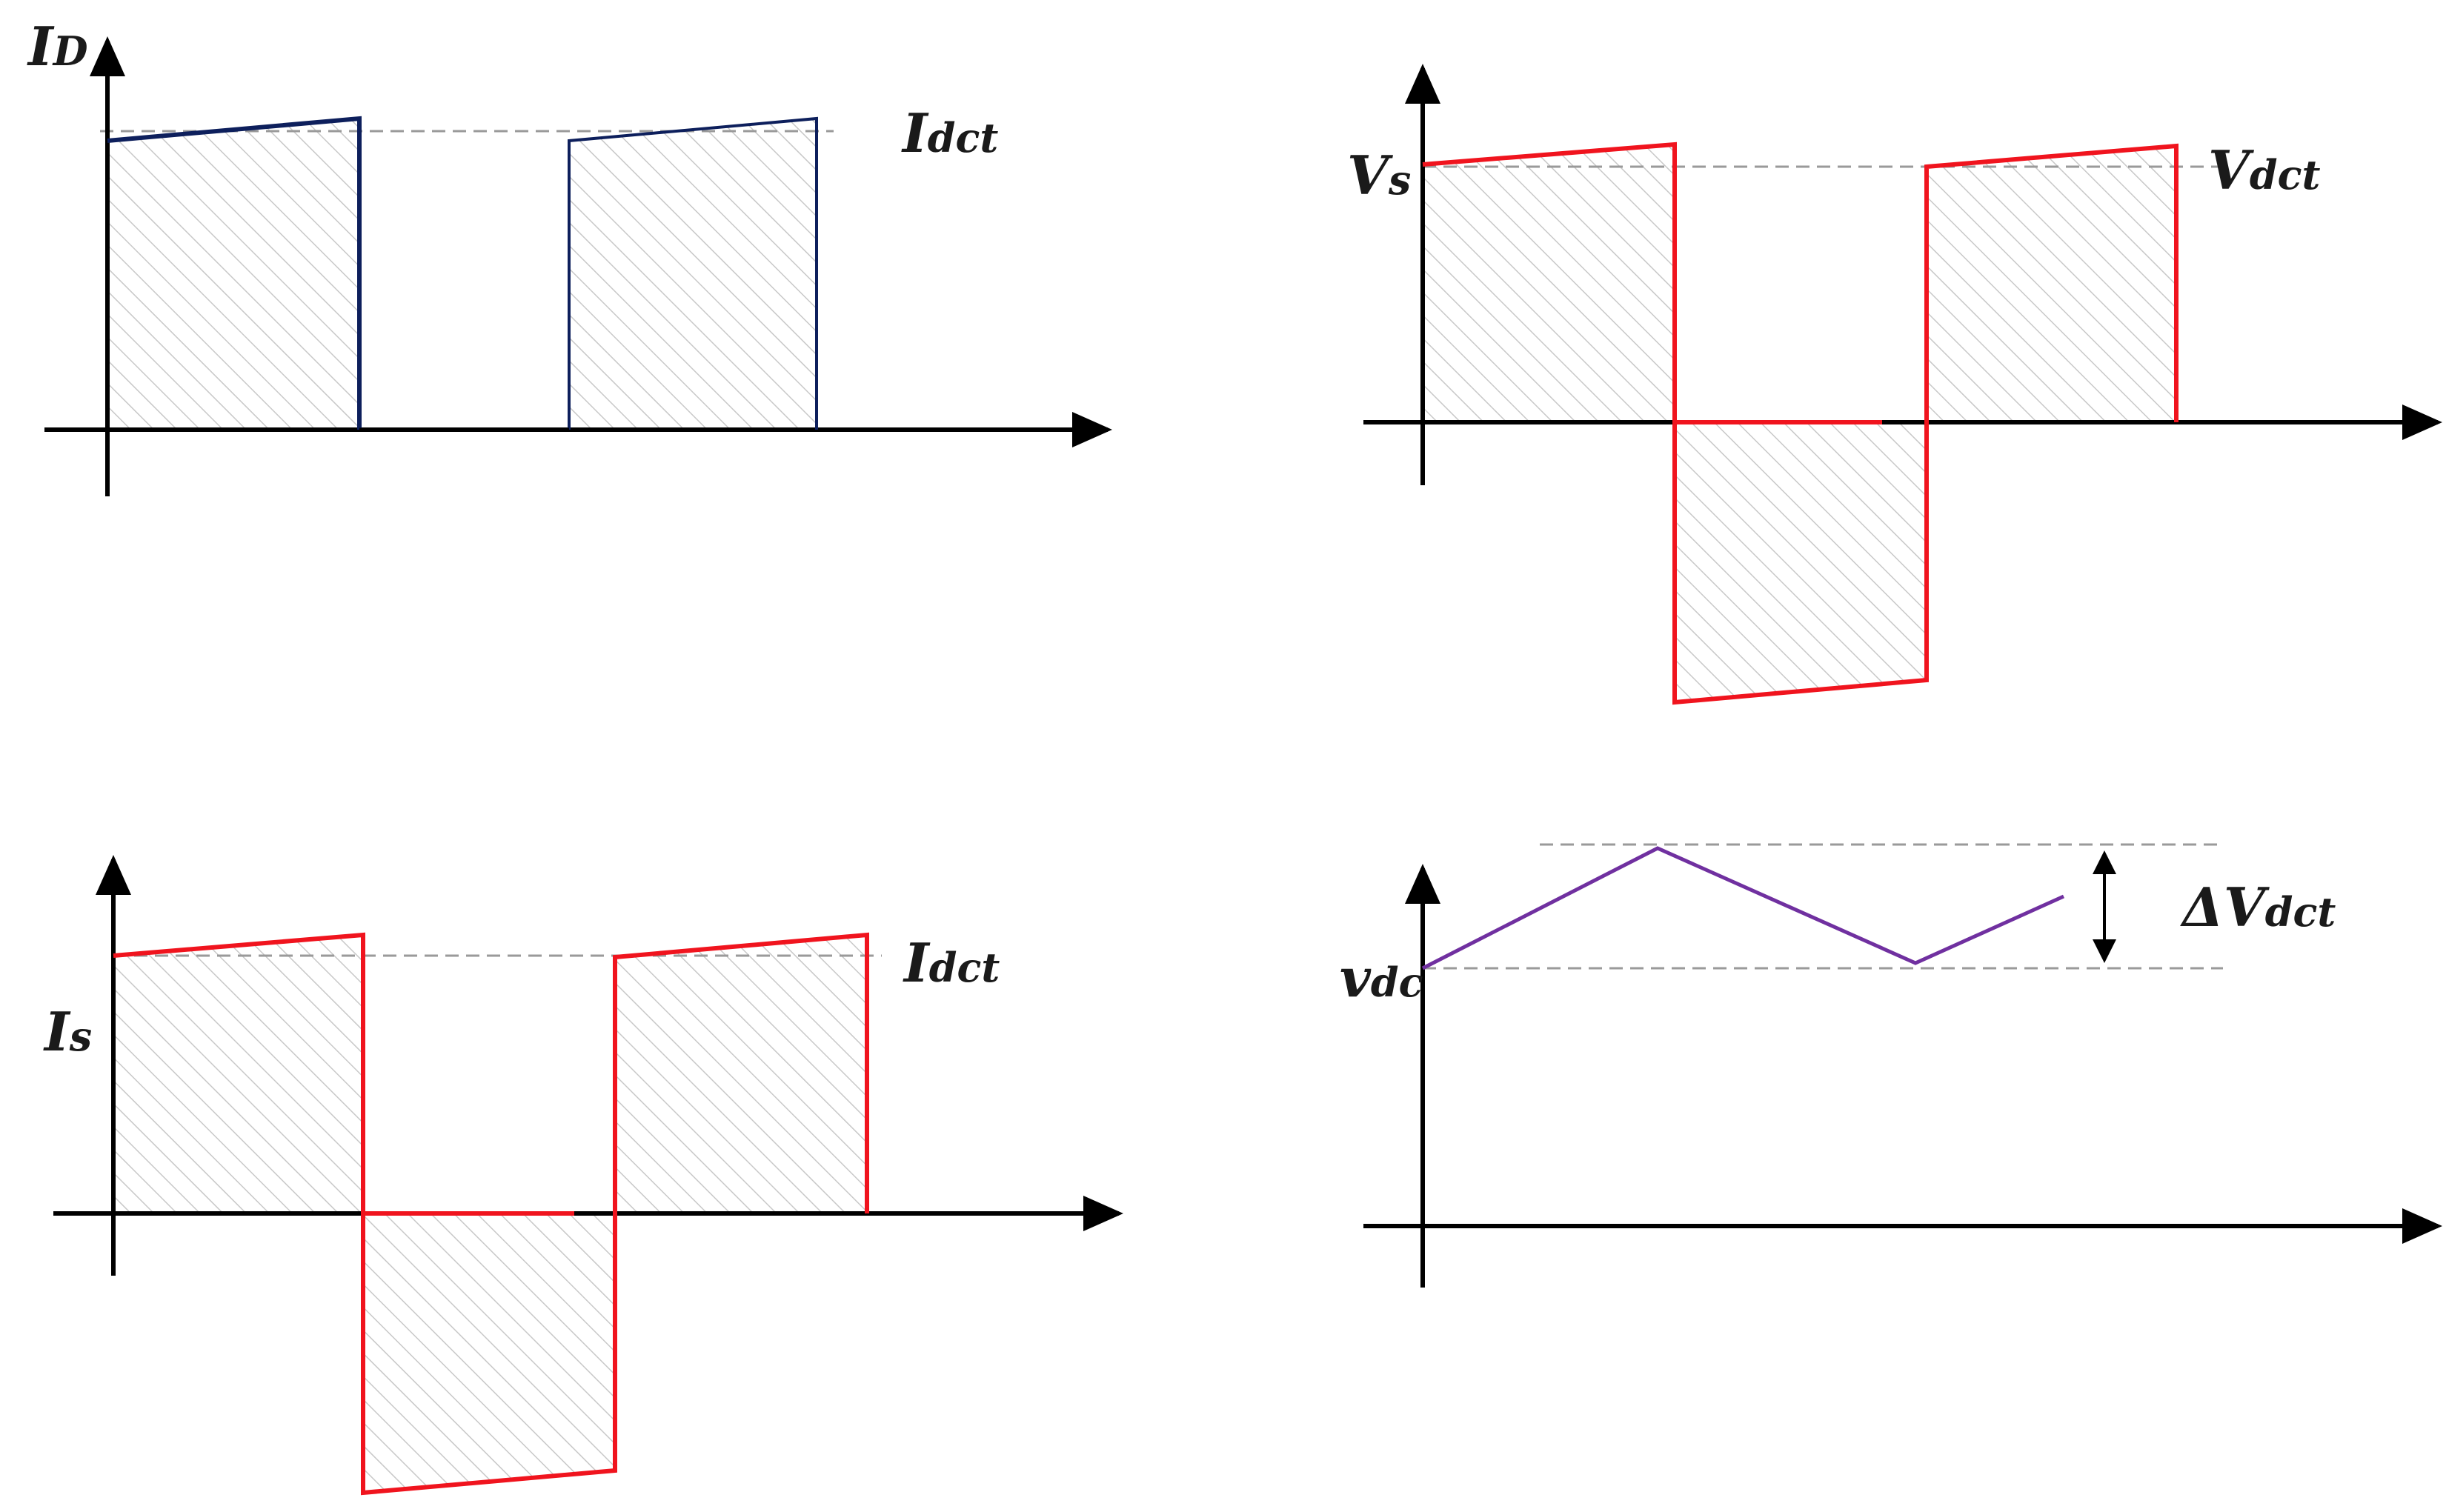 This screenshot has width=2446, height=1512. What do you see at coordinates (2265, 170) in the screenshot?
I see `reference-label: Vdct` at bounding box center [2265, 170].